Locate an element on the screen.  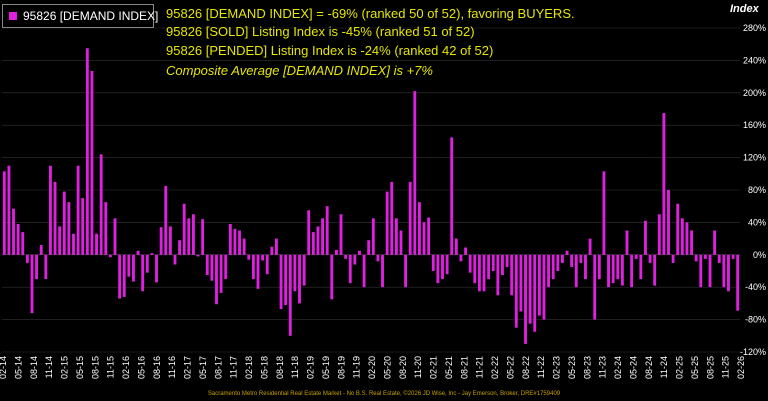
x-tick-label: 11-19 is located at coordinates (357, 367).